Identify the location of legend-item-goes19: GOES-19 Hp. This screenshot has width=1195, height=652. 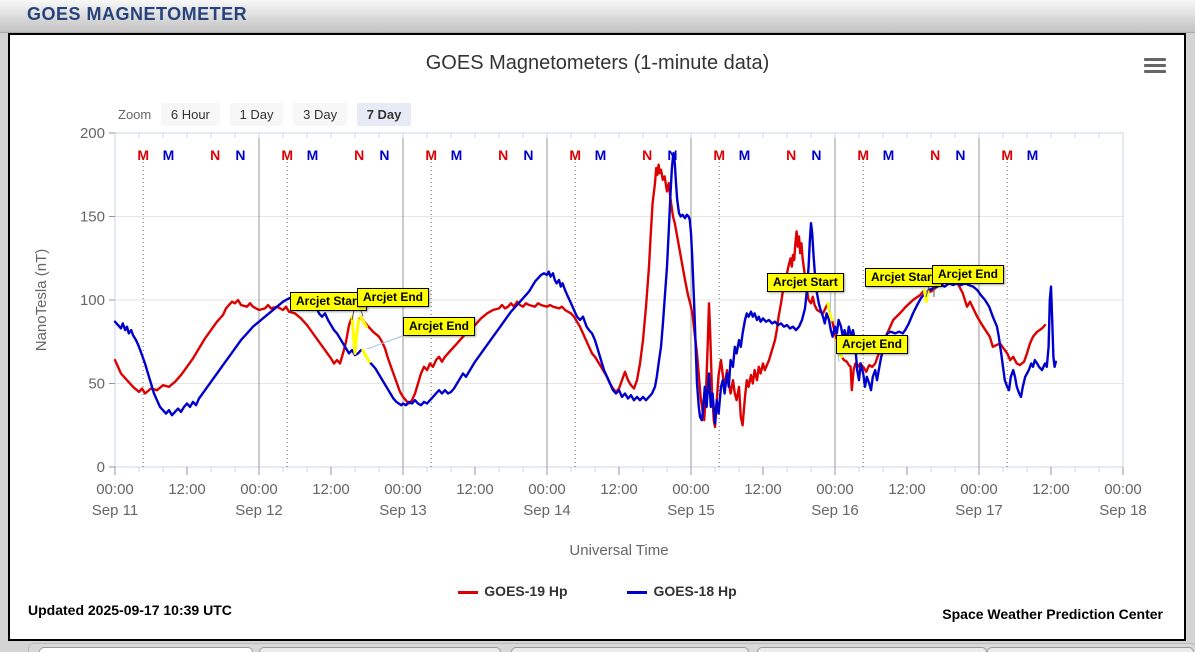
(513, 591).